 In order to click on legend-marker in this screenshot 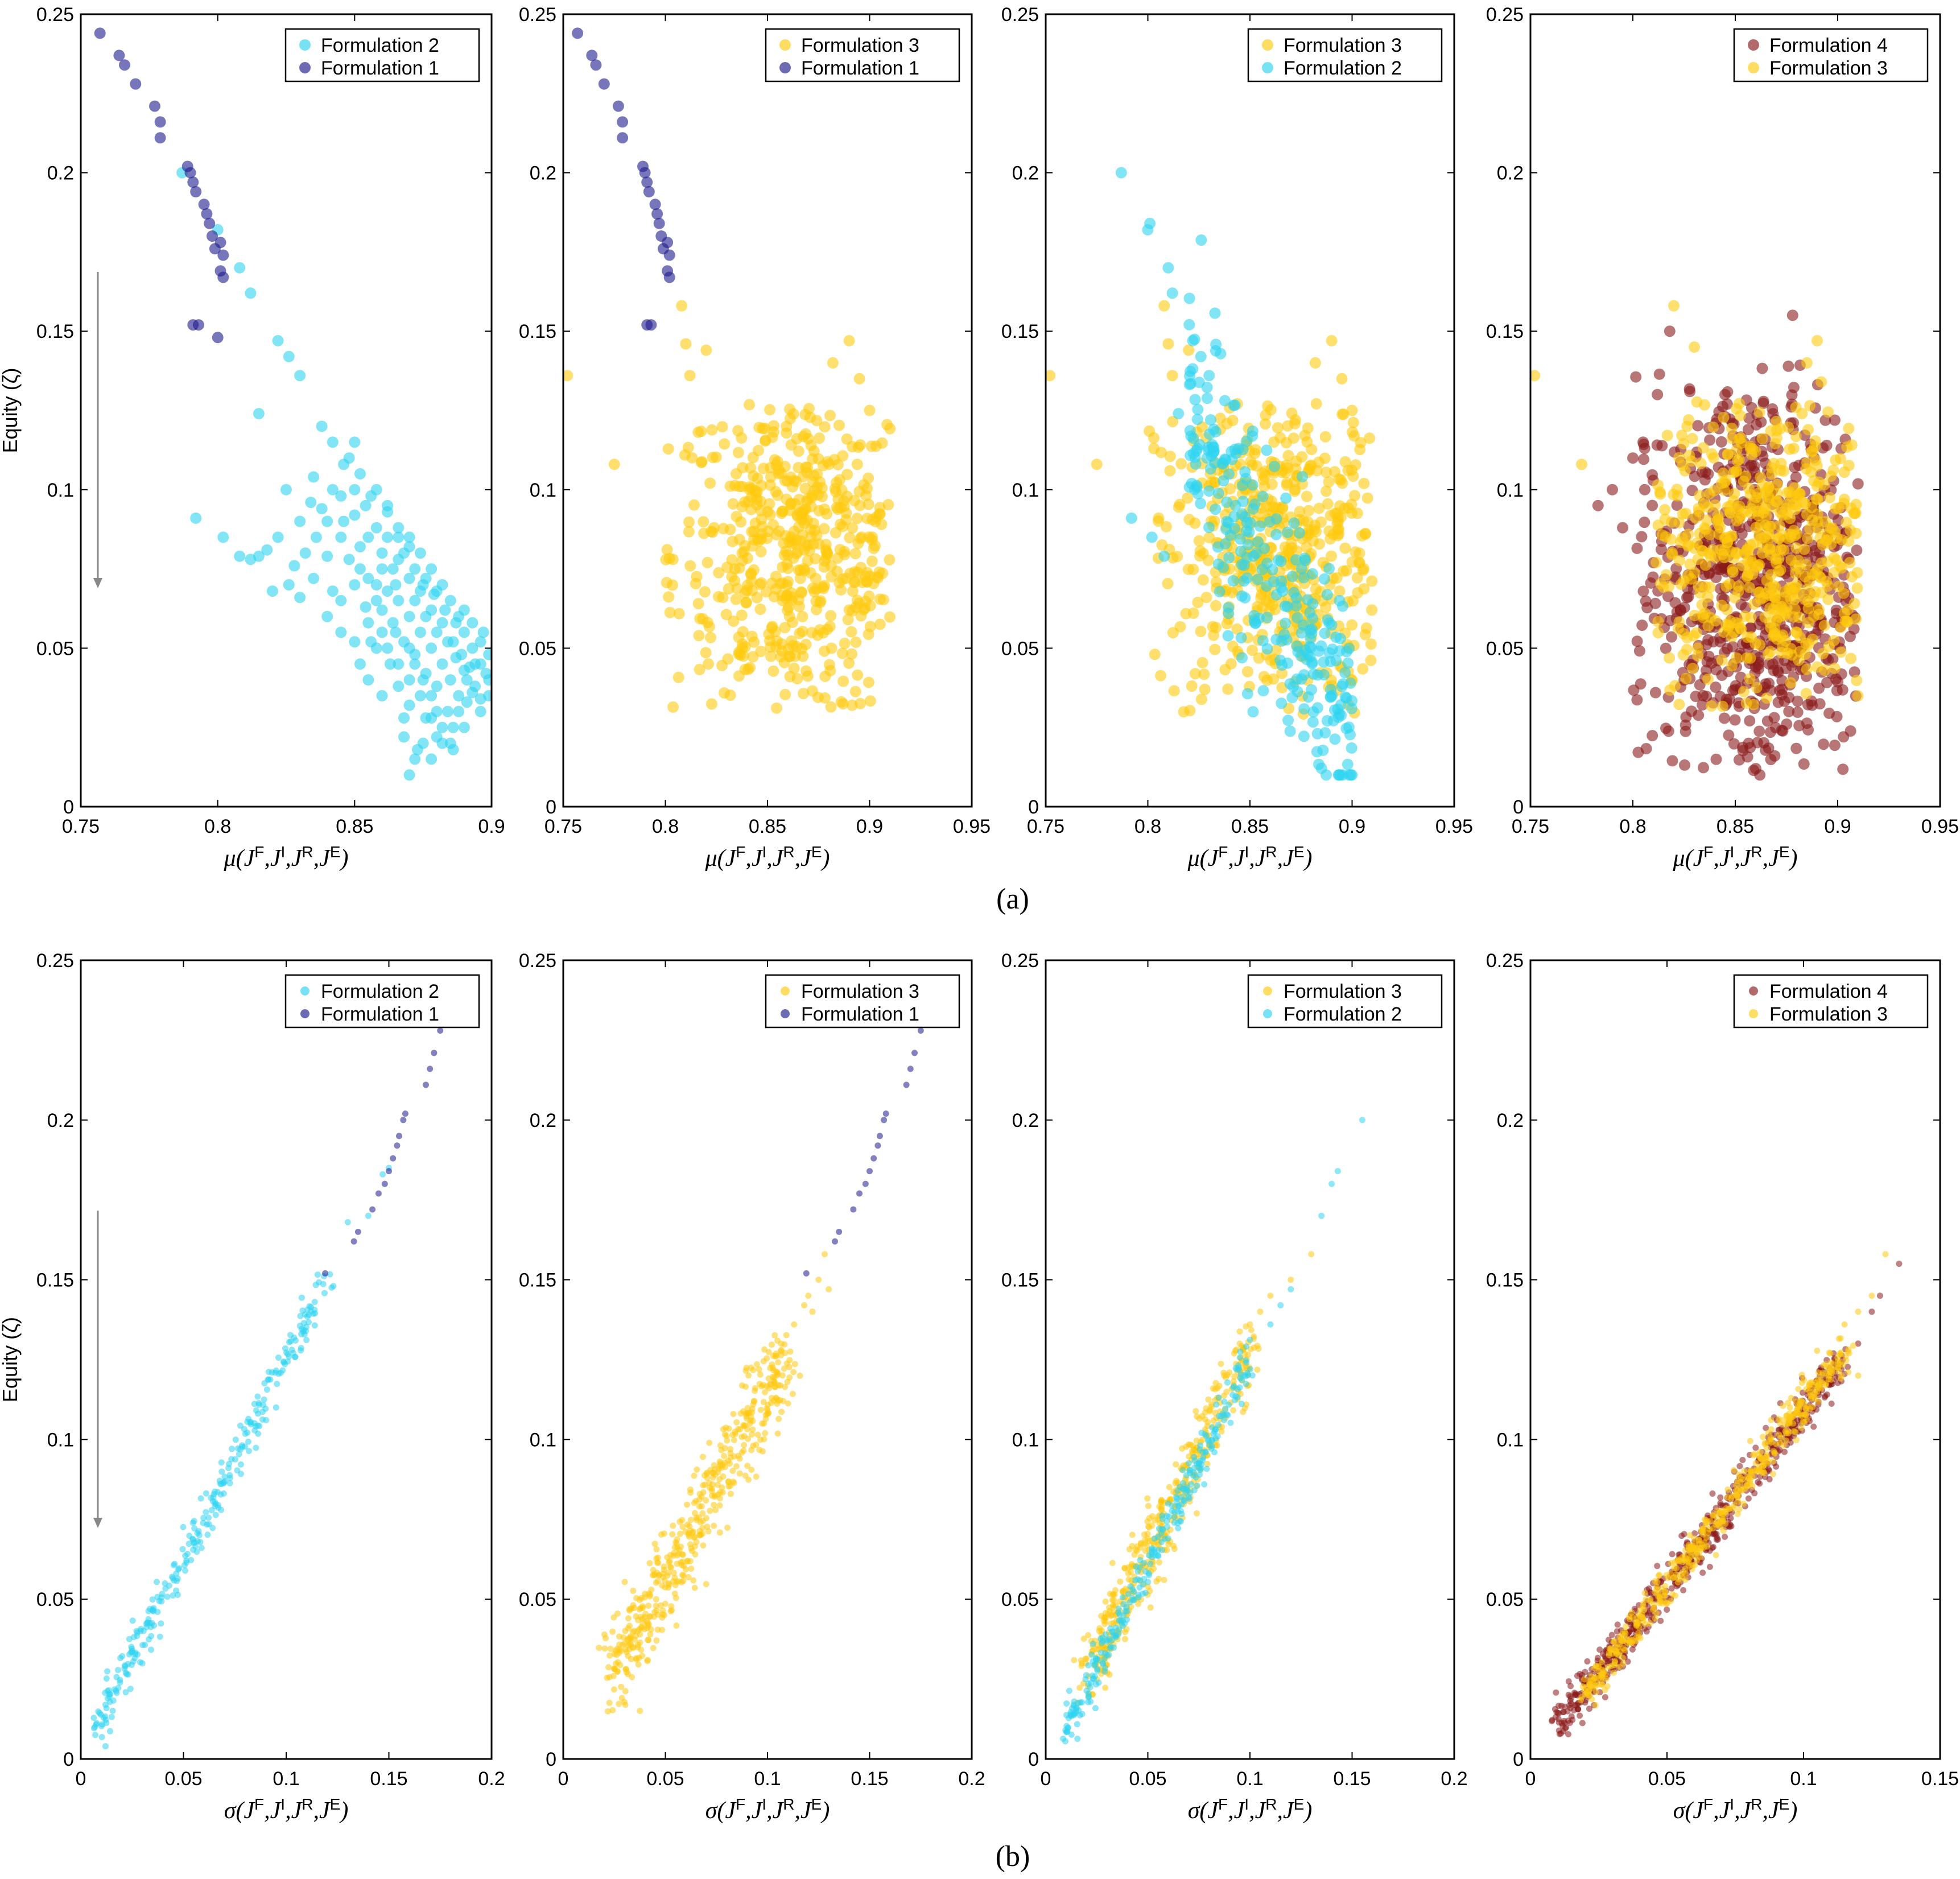, I will do `click(1268, 45)`.